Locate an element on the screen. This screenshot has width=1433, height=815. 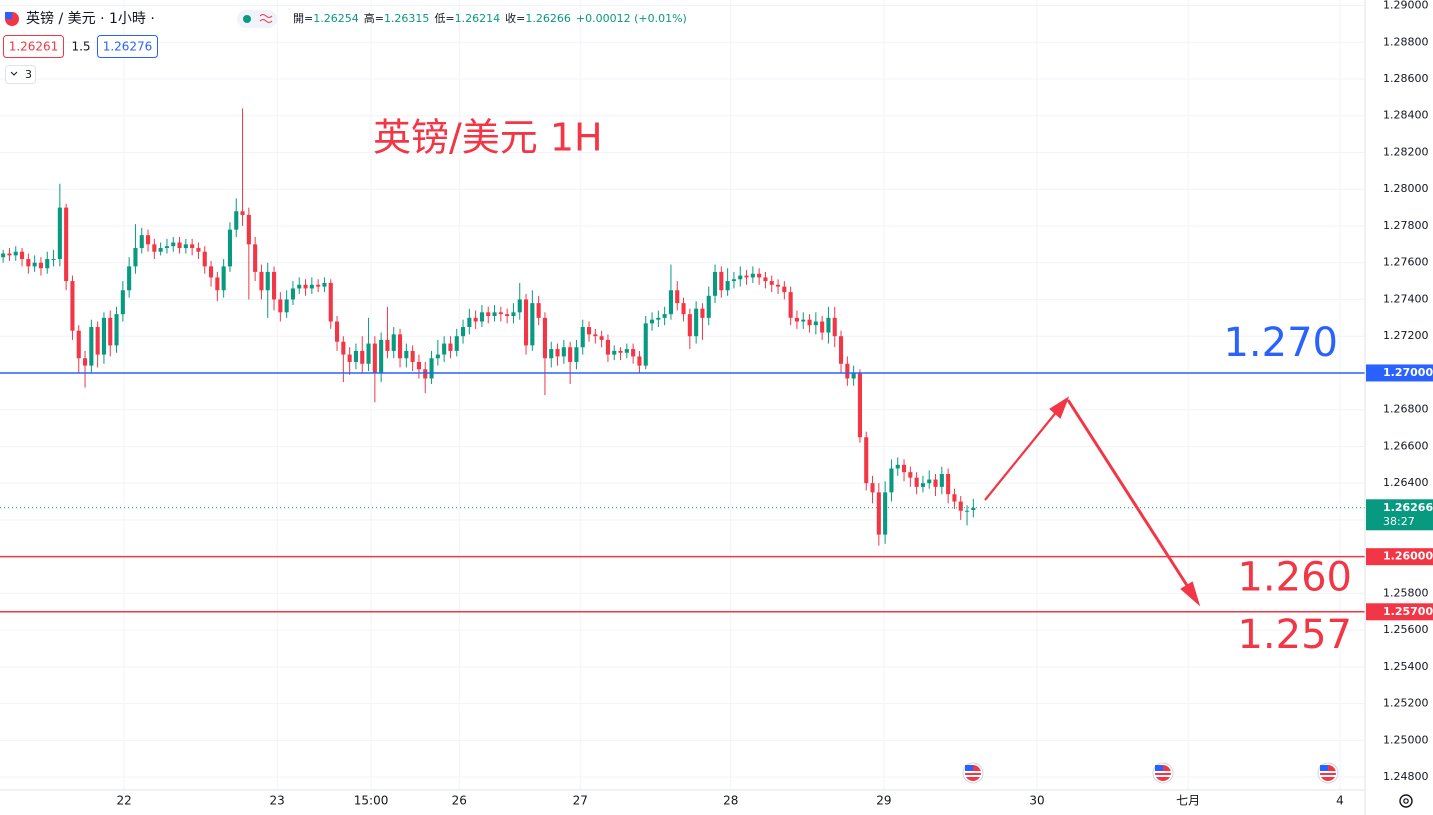
y-tick-label: 1.26800 is located at coordinates (1406, 409).